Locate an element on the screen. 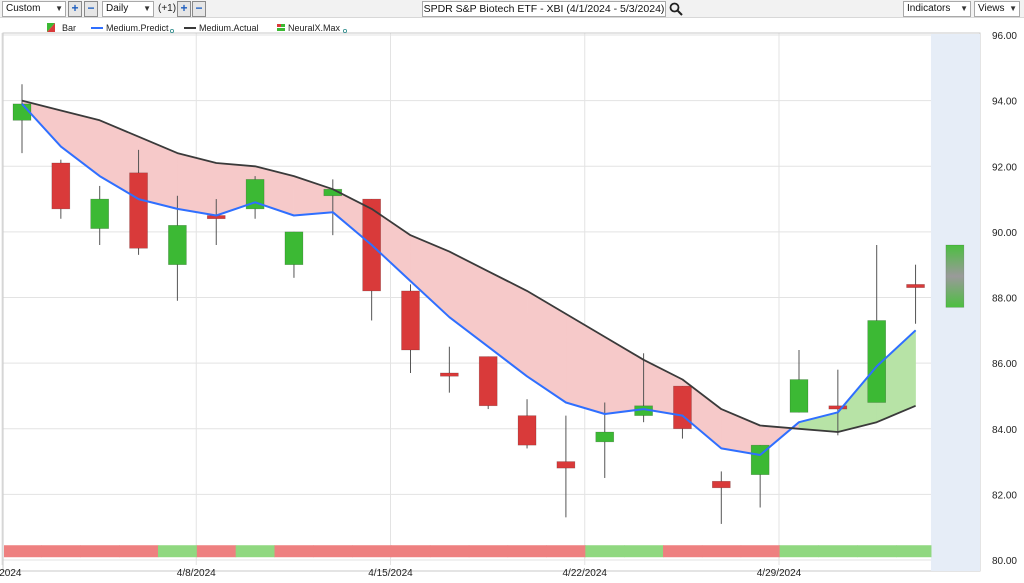  legend-item-bar: Bar is located at coordinates (61, 28).